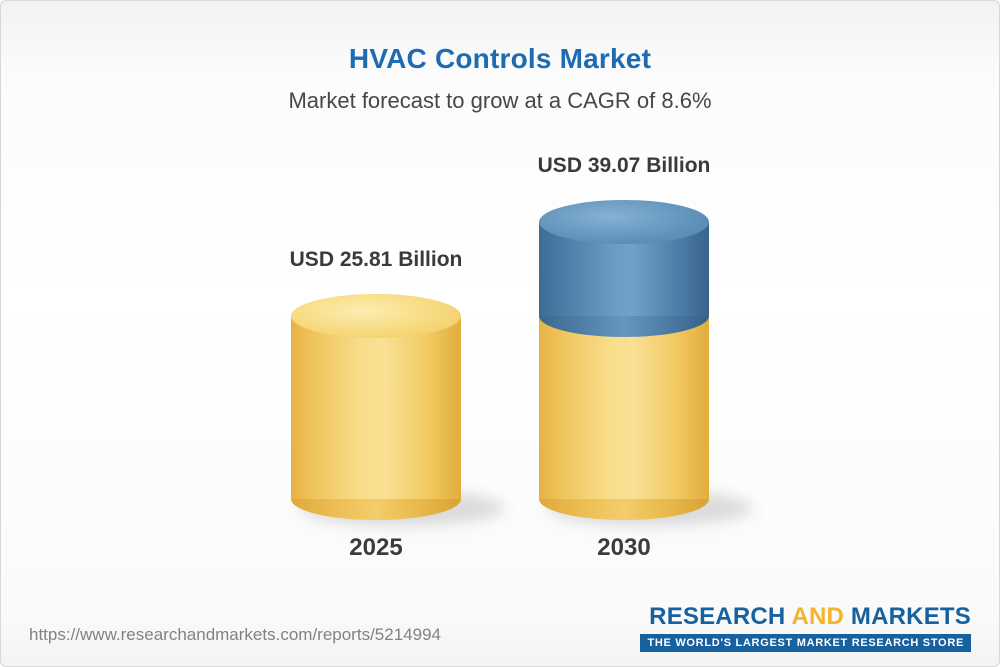 This screenshot has height=667, width=1000. Describe the element at coordinates (624, 547) in the screenshot. I see `axis-label-2030: 2030` at that location.